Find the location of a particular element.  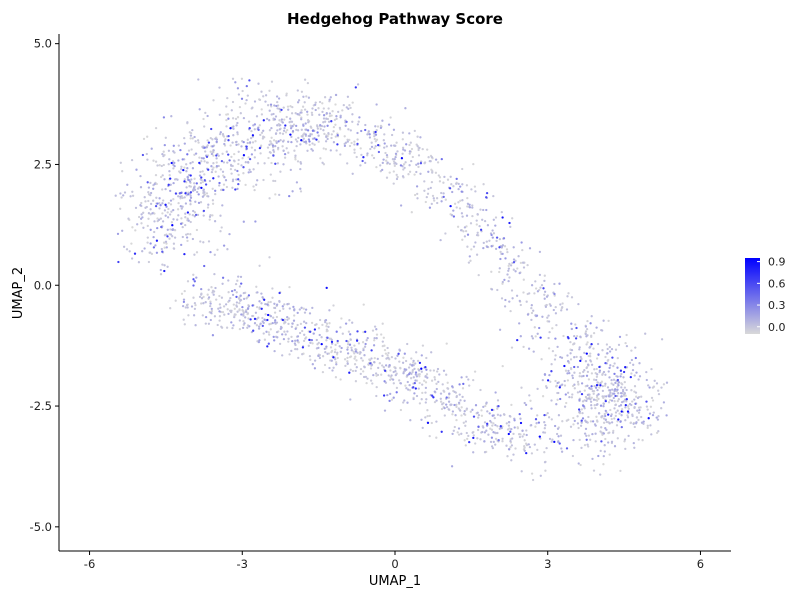

y-tick-label: -2.5 is located at coordinates (41, 406).